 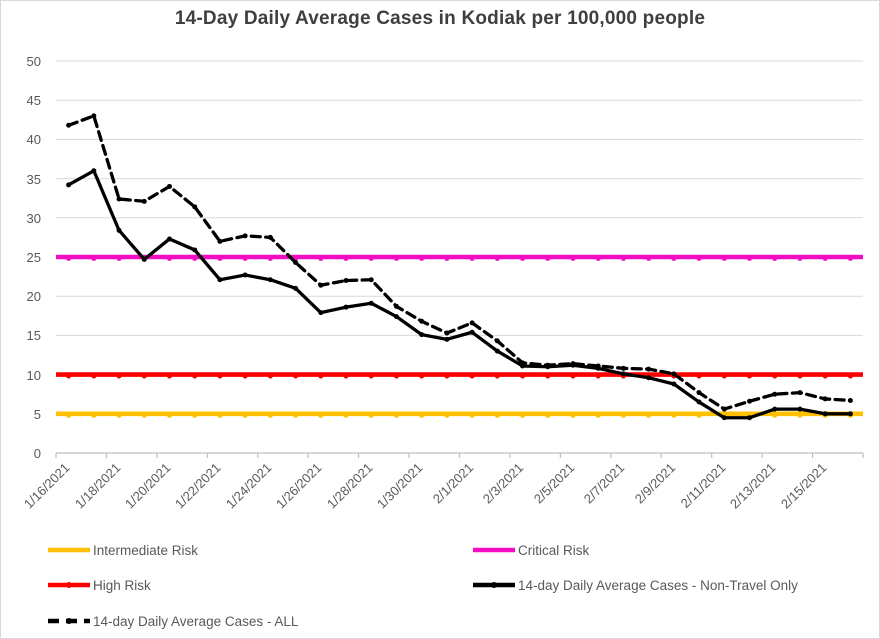 I want to click on critical-risk-line-swatch, so click(x=494, y=550).